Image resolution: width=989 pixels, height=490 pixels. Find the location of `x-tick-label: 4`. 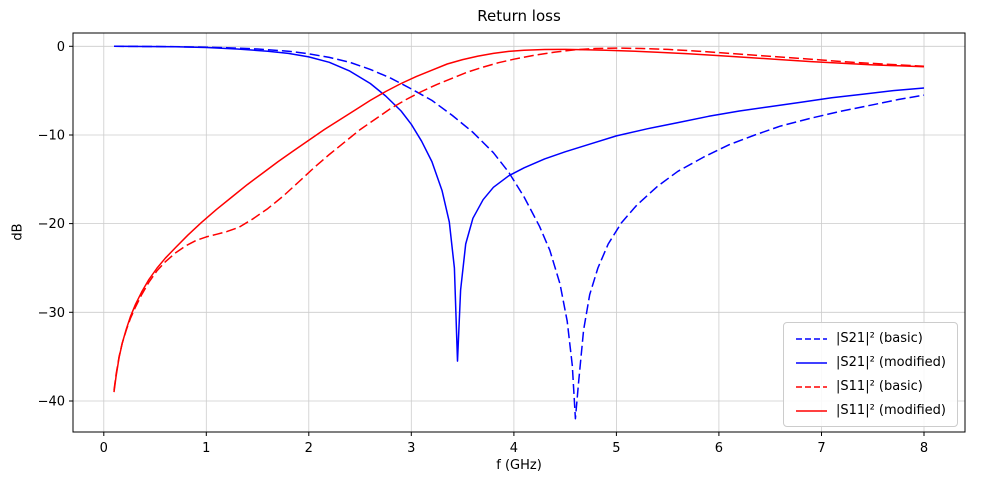

x-tick-label: 4 is located at coordinates (514, 448).